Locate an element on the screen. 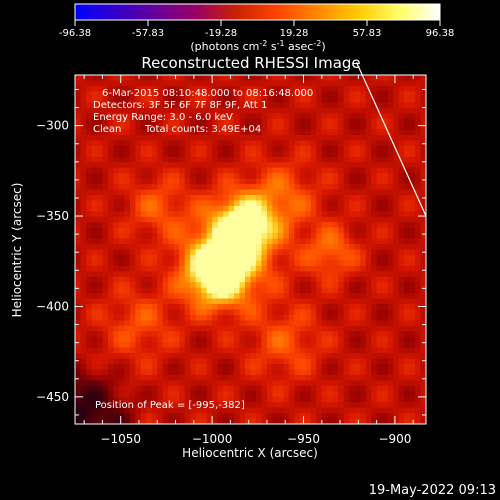  annotation-clean: Clean is located at coordinates (107, 129).